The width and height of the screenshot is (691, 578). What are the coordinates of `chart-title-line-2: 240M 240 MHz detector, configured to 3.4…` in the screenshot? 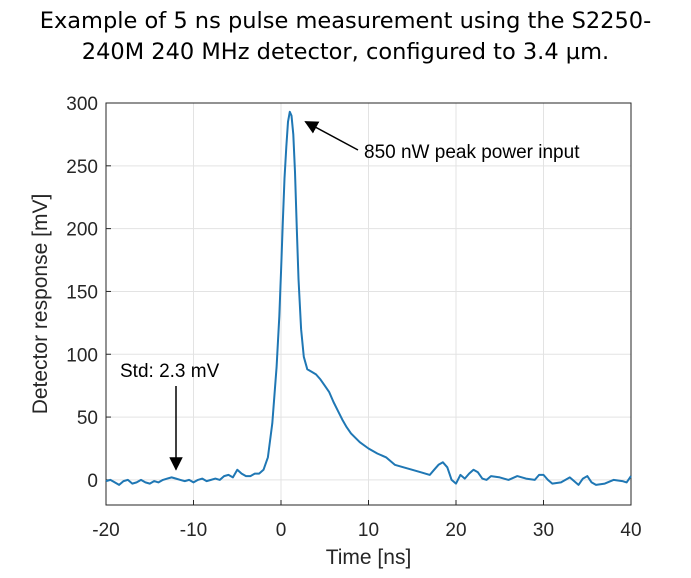 It's located at (345, 52).